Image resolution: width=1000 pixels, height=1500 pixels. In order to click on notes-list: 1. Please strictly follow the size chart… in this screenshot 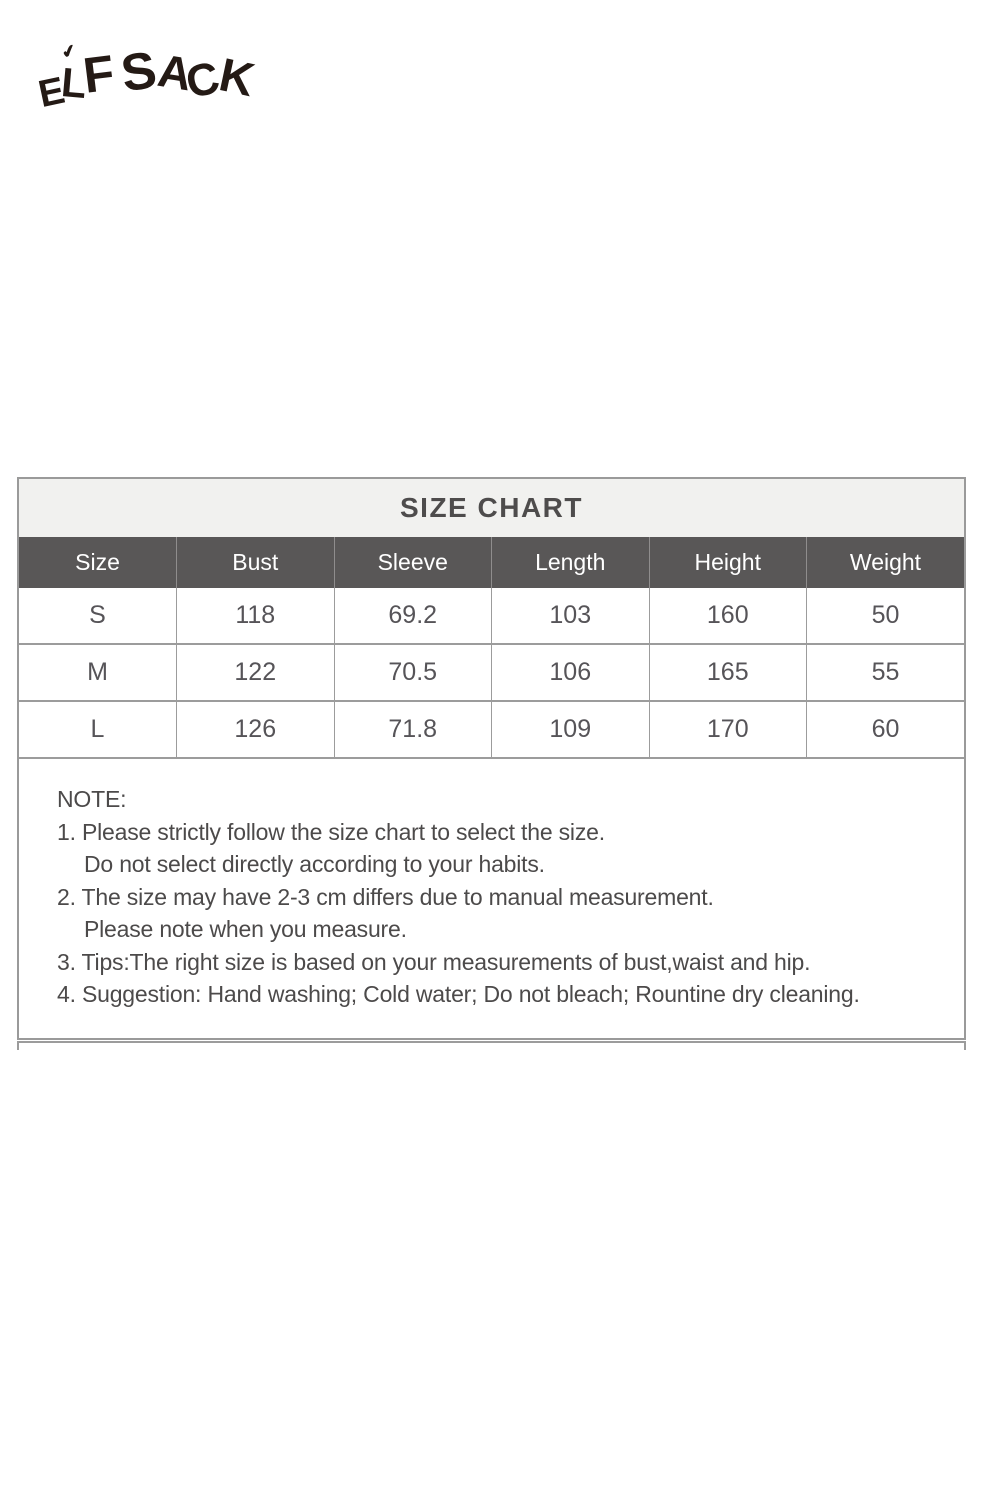, I will do `click(505, 913)`.